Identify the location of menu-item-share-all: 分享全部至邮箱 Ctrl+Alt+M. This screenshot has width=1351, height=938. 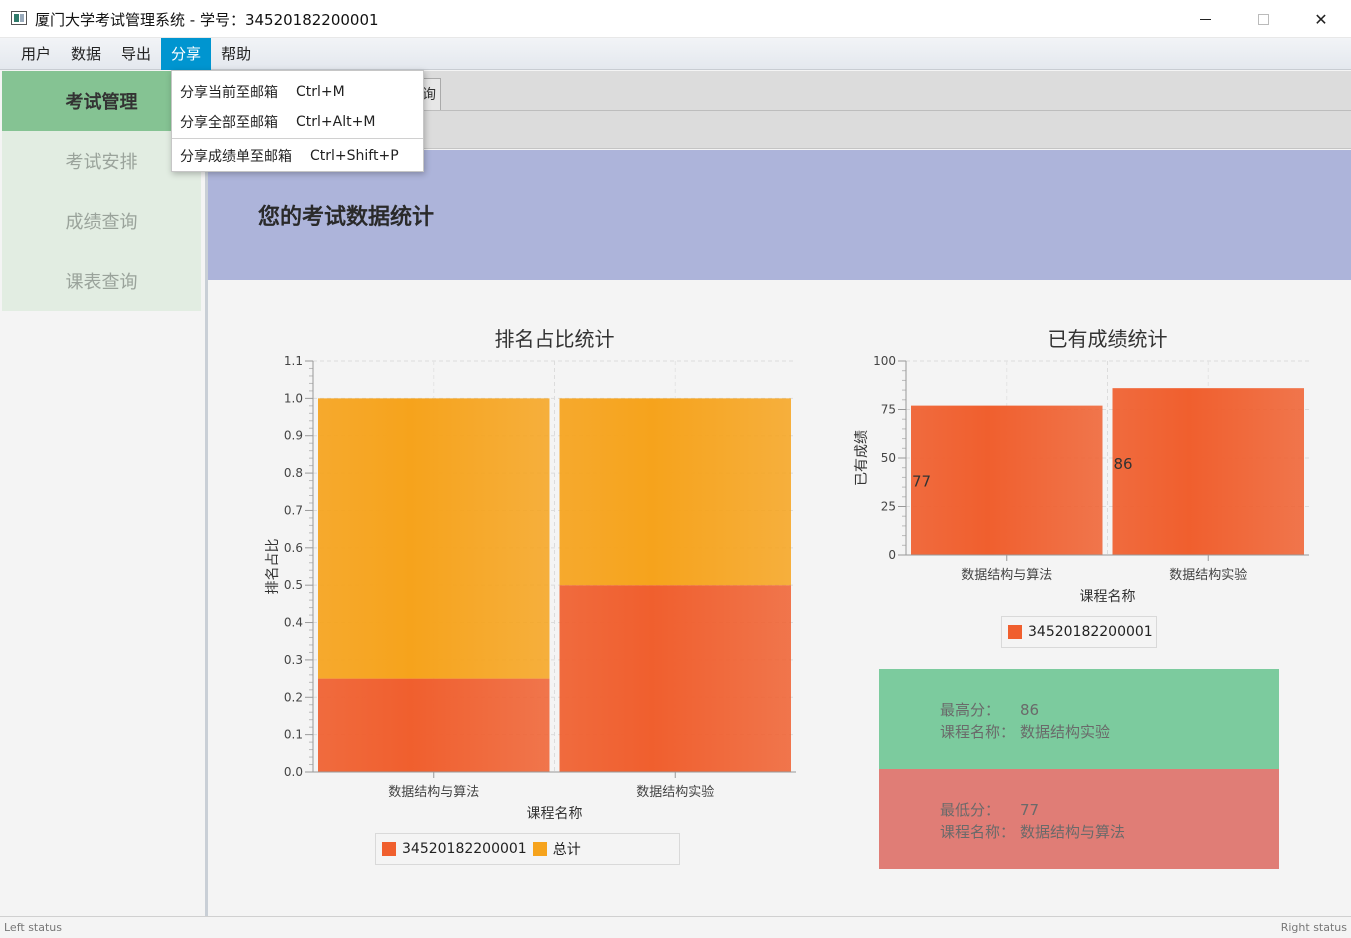
(297, 122).